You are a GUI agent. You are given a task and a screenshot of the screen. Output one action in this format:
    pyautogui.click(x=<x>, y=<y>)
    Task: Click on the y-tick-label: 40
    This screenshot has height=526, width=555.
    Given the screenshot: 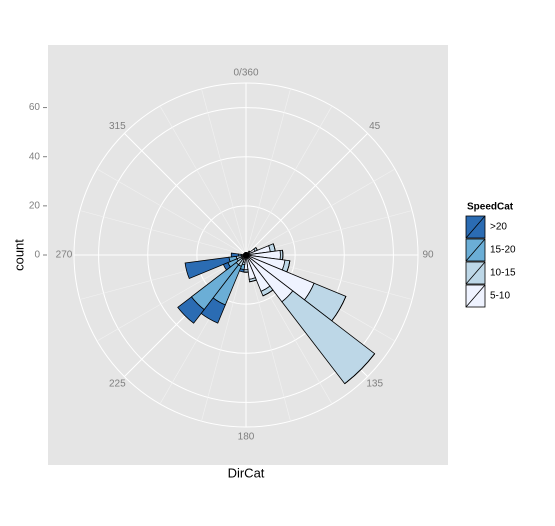 What is the action you would take?
    pyautogui.click(x=35, y=156)
    